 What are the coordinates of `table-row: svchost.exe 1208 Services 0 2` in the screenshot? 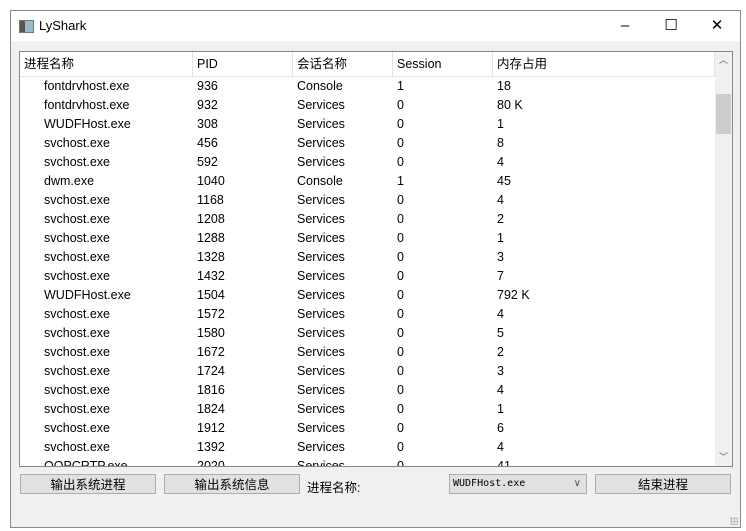 It's located at (367, 219).